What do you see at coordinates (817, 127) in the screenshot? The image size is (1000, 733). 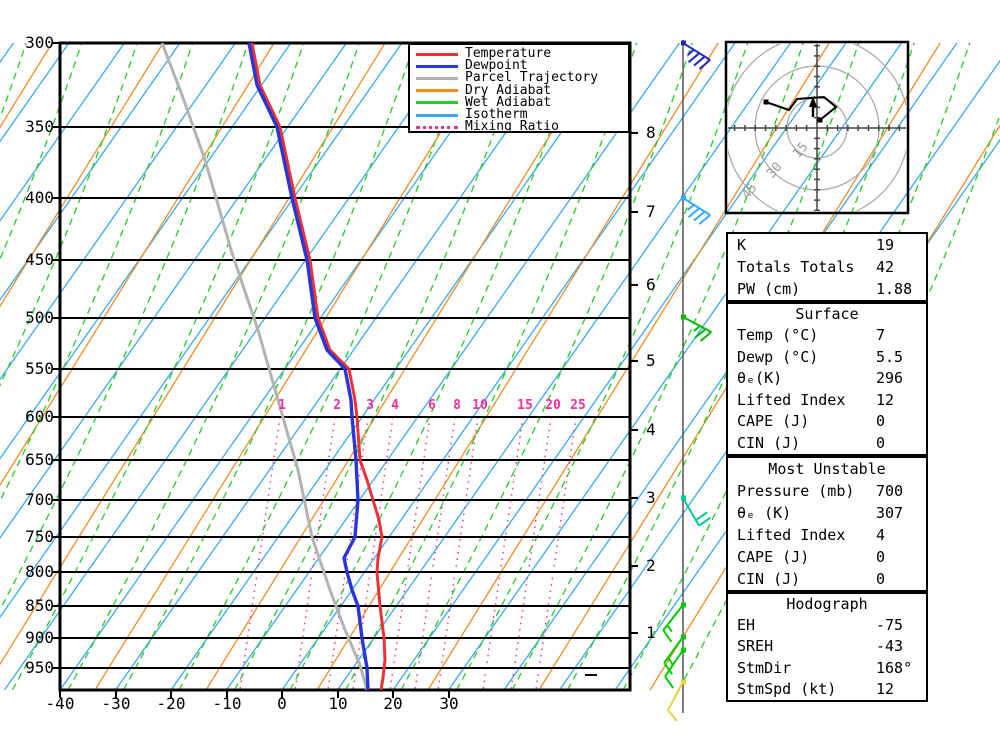 I see `hodograph-border` at bounding box center [817, 127].